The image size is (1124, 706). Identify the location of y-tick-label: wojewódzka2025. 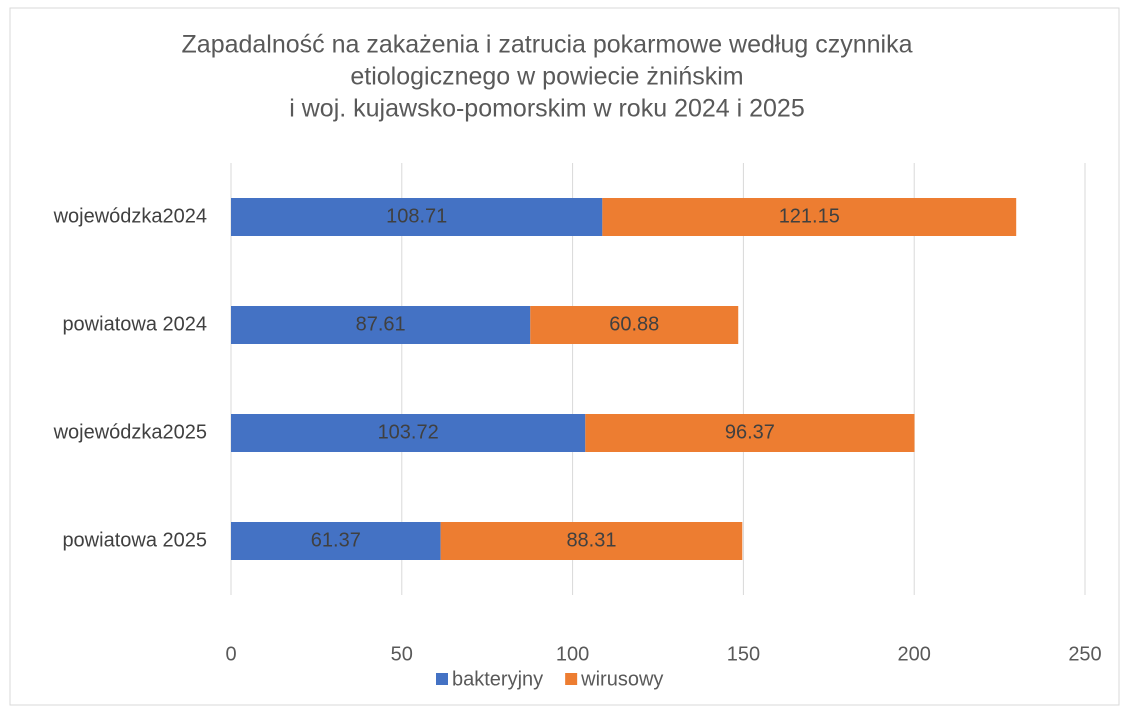
(130, 432).